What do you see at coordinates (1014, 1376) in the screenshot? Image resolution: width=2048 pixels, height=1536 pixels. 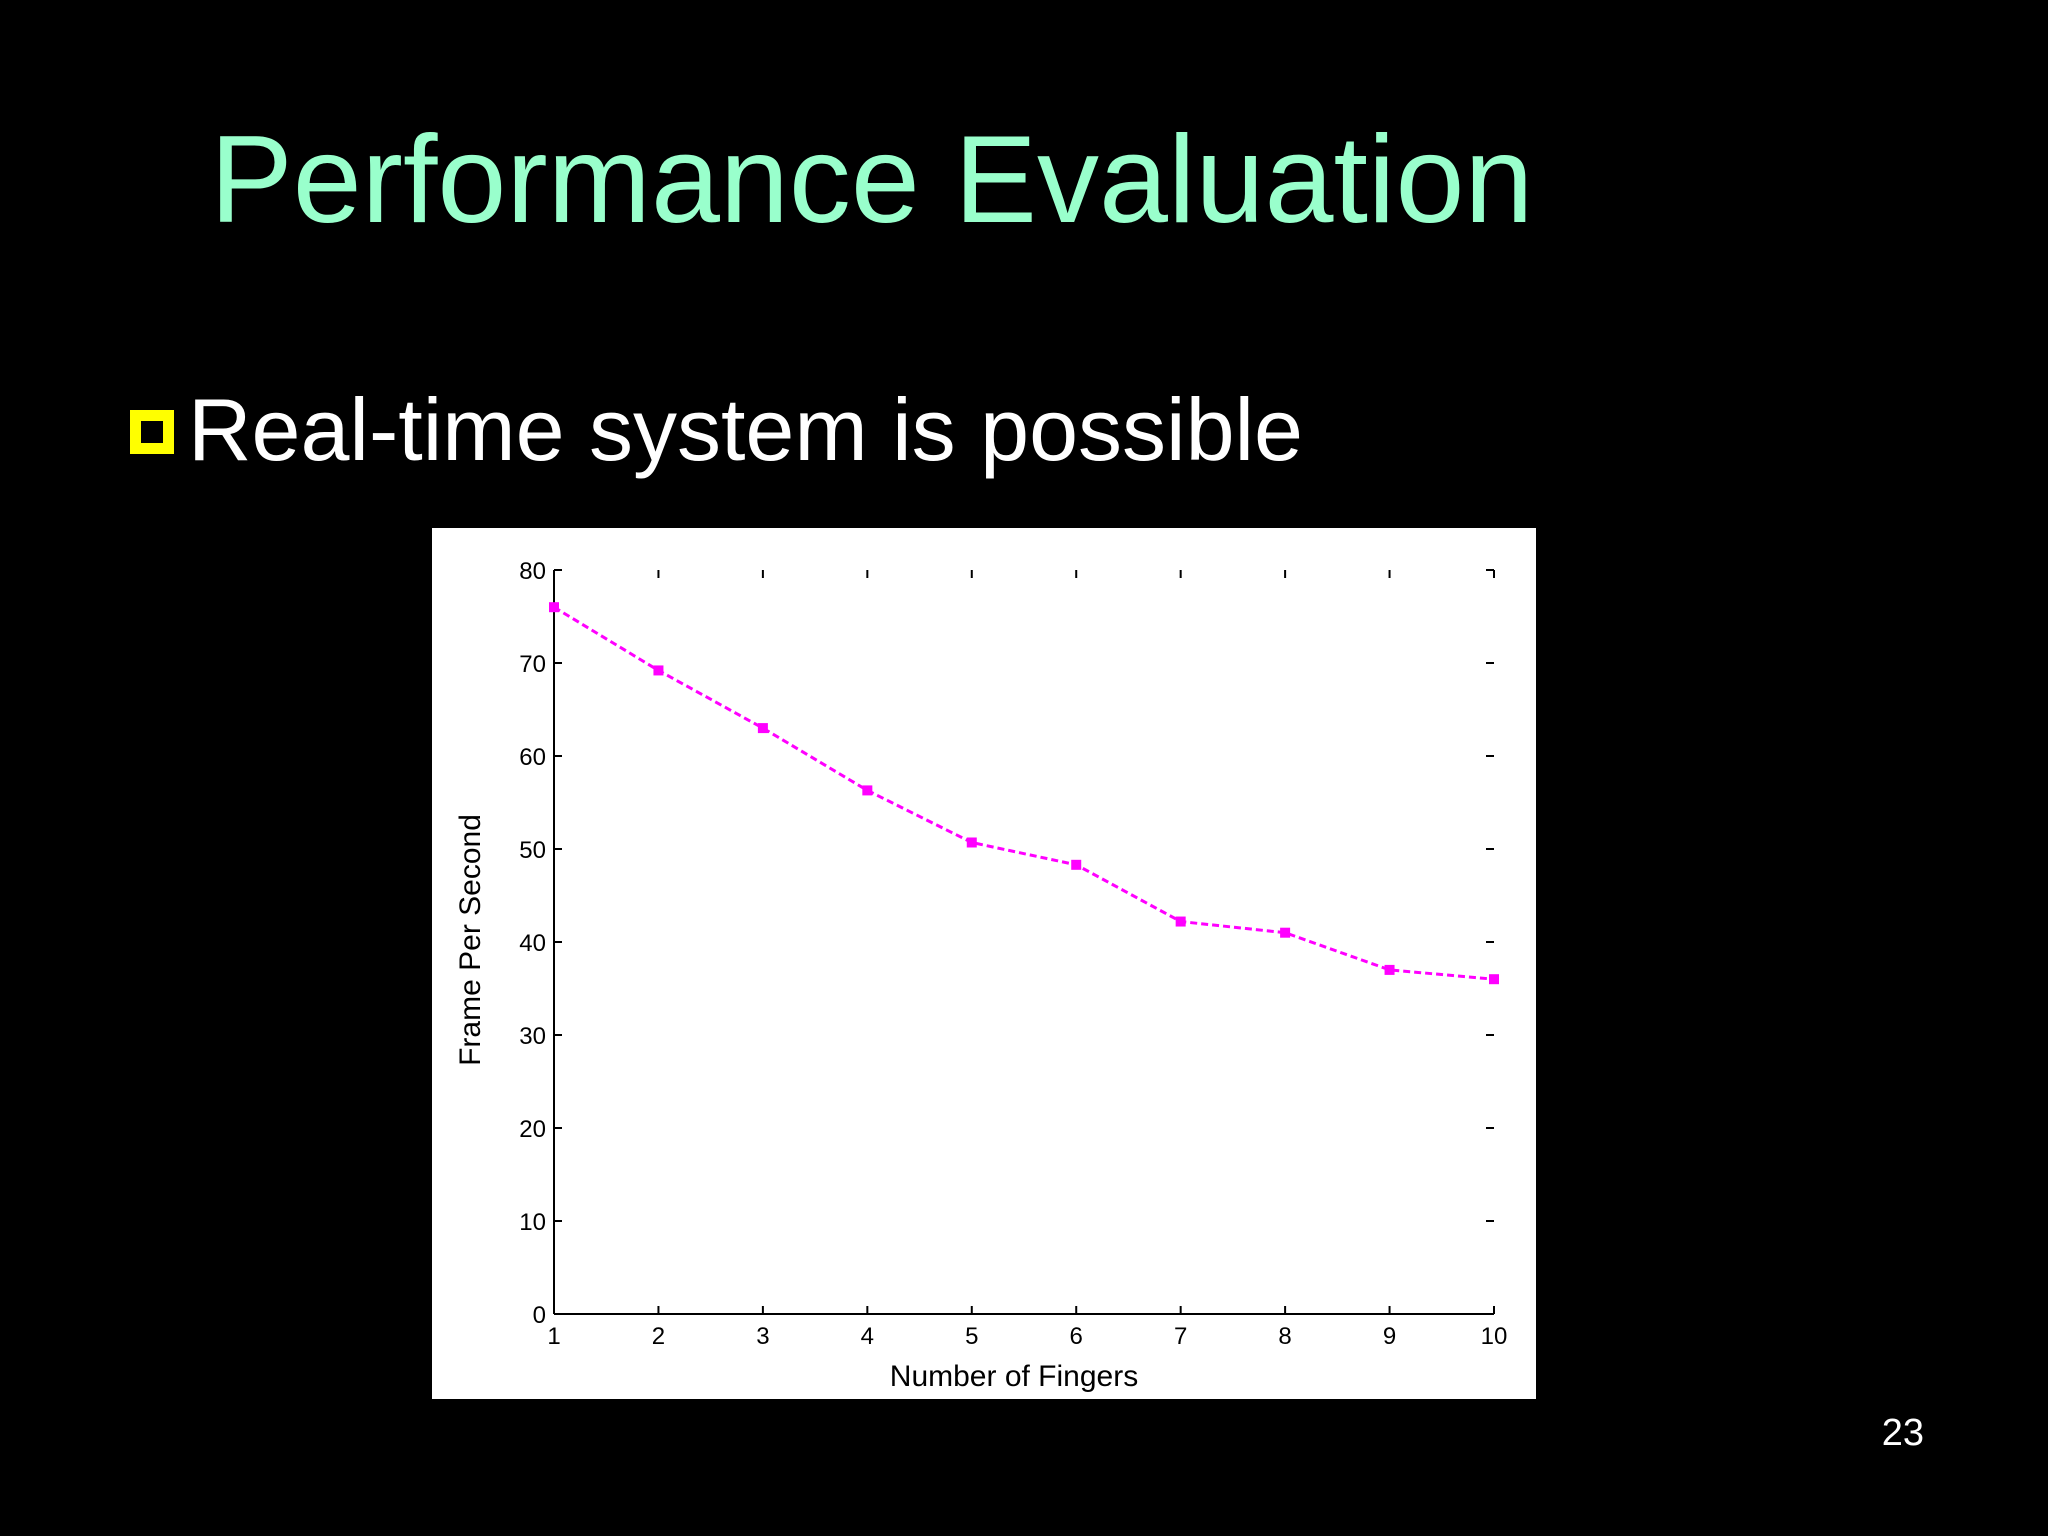 I see `x-axis-label: Number of Fingers` at bounding box center [1014, 1376].